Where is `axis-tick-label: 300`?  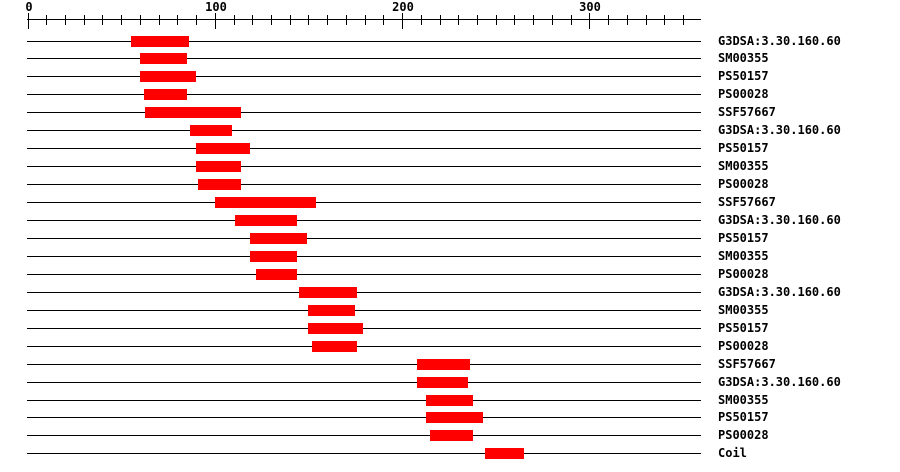 axis-tick-label: 300 is located at coordinates (590, 7).